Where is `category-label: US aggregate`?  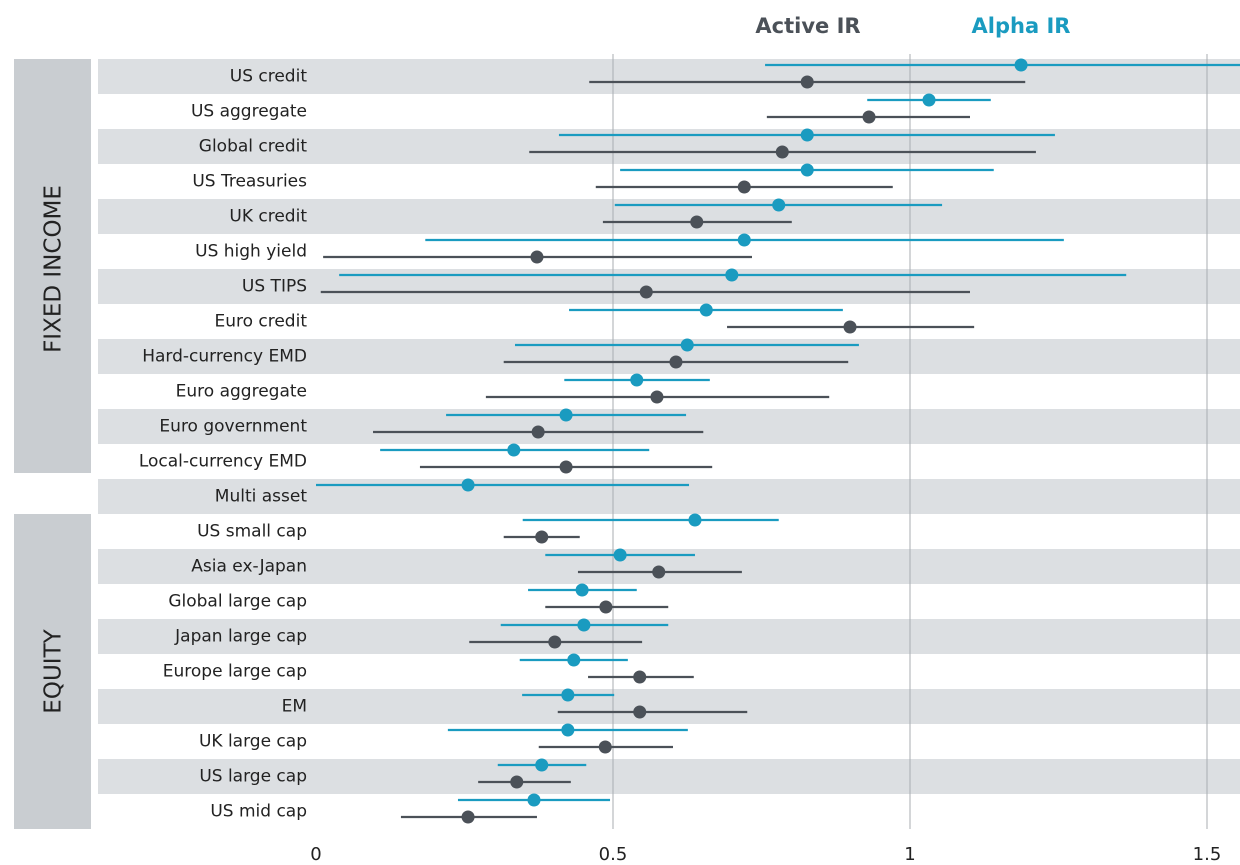 category-label: US aggregate is located at coordinates (249, 112).